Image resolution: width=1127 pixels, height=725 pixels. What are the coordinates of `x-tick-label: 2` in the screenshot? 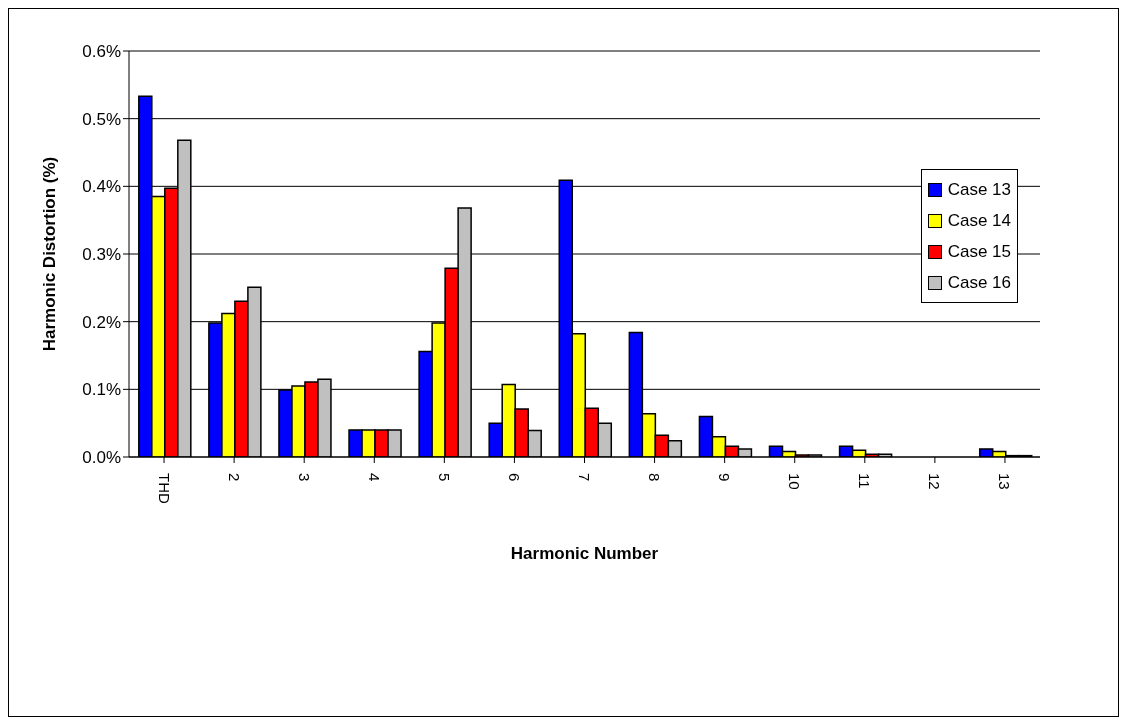 It's located at (234, 477).